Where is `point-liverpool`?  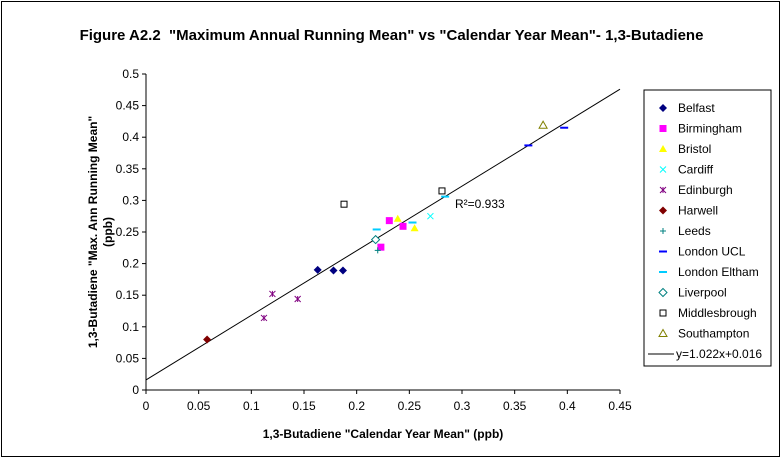 point-liverpool is located at coordinates (375, 239).